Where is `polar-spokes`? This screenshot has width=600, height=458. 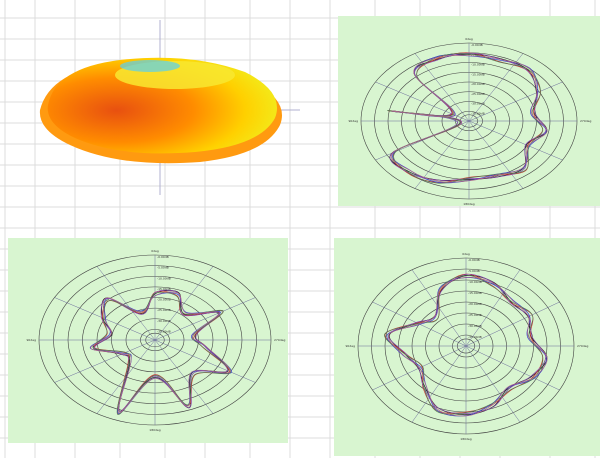
polar-spokes is located at coordinates (155, 340).